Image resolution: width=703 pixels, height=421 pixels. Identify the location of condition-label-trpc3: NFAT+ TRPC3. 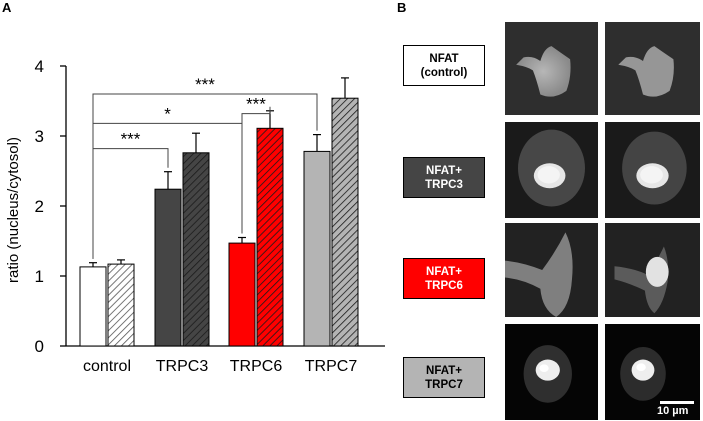
(444, 177).